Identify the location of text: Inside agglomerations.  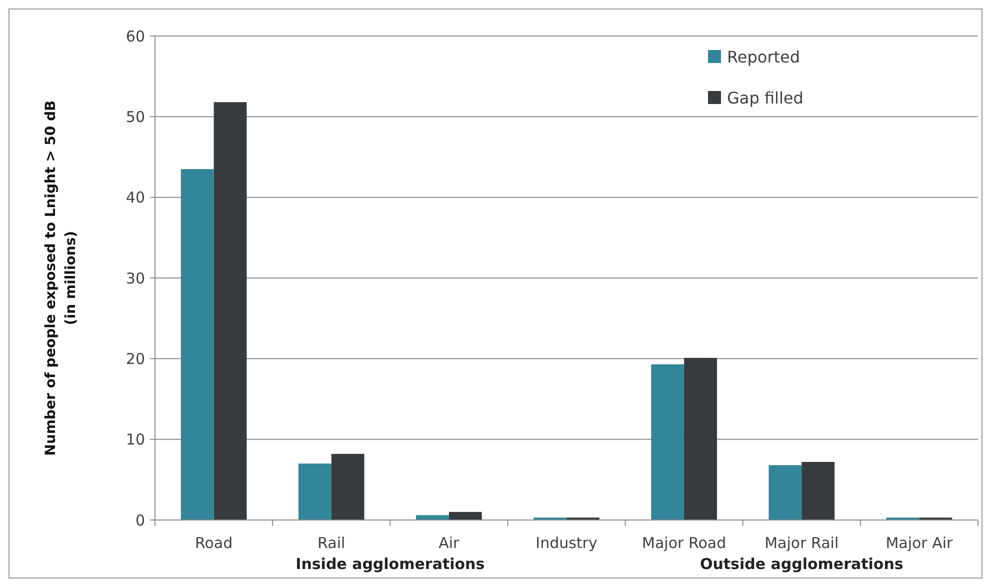
(390, 564).